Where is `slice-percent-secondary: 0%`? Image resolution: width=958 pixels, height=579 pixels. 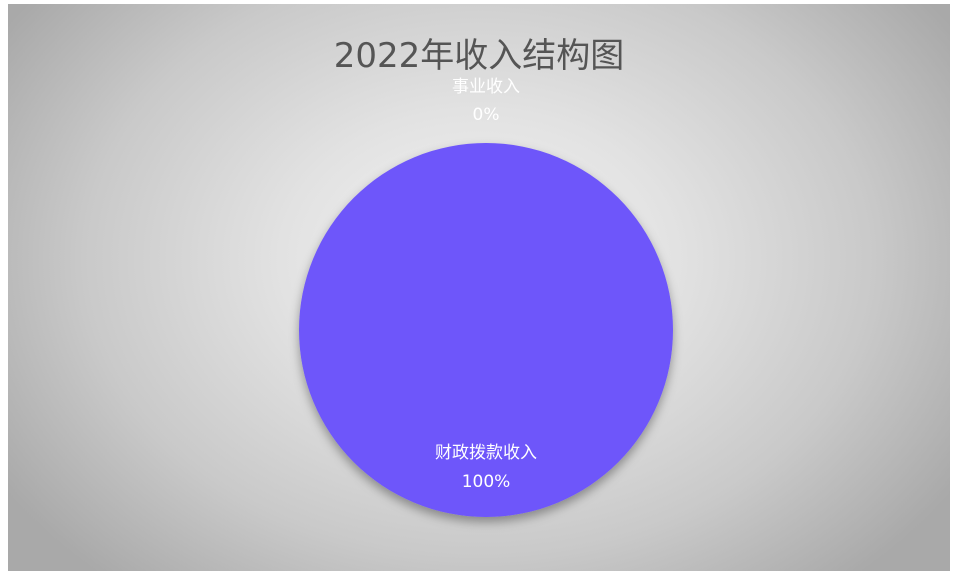 slice-percent-secondary: 0% is located at coordinates (486, 115).